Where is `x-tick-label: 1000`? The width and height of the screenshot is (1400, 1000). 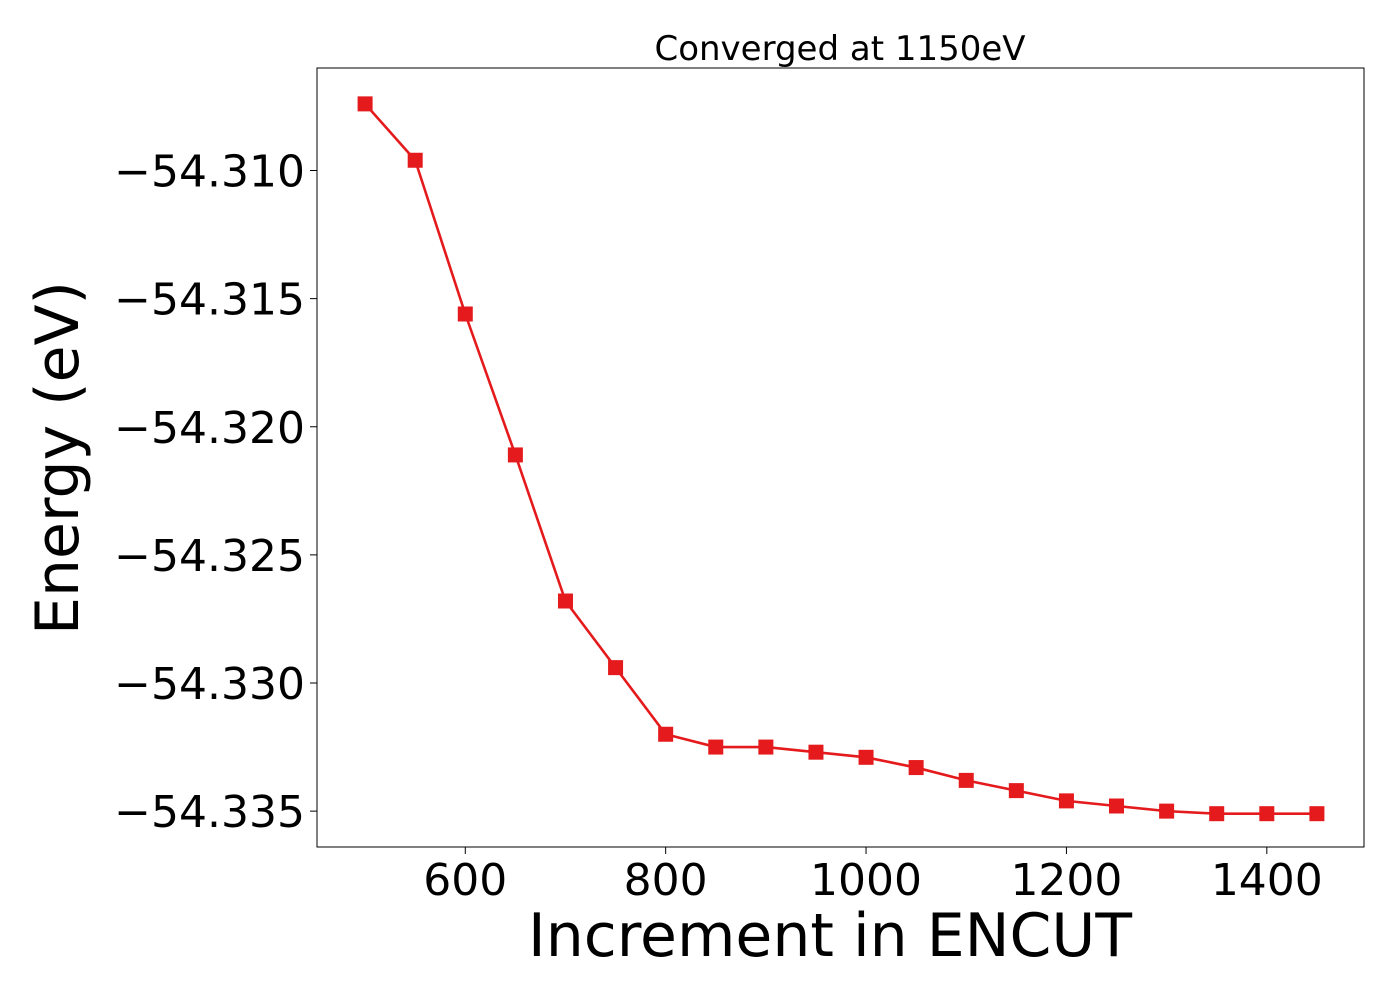 x-tick-label: 1000 is located at coordinates (866, 880).